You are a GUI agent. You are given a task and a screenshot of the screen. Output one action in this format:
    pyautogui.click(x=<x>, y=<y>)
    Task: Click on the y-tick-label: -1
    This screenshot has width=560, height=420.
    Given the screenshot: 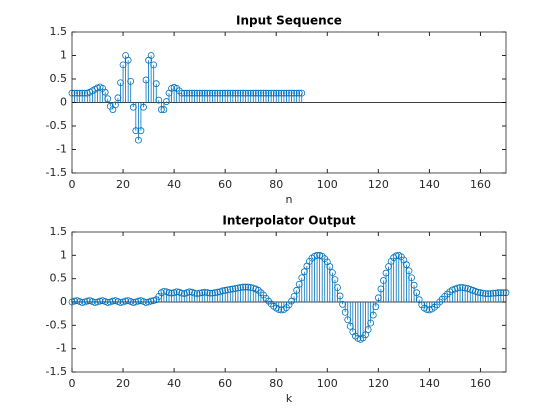 What is the action you would take?
    pyautogui.click(x=61, y=348)
    